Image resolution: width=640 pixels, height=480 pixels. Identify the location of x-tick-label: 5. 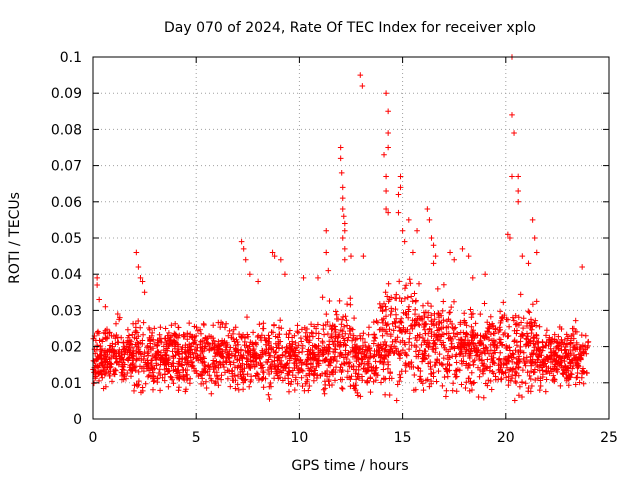
(196, 438).